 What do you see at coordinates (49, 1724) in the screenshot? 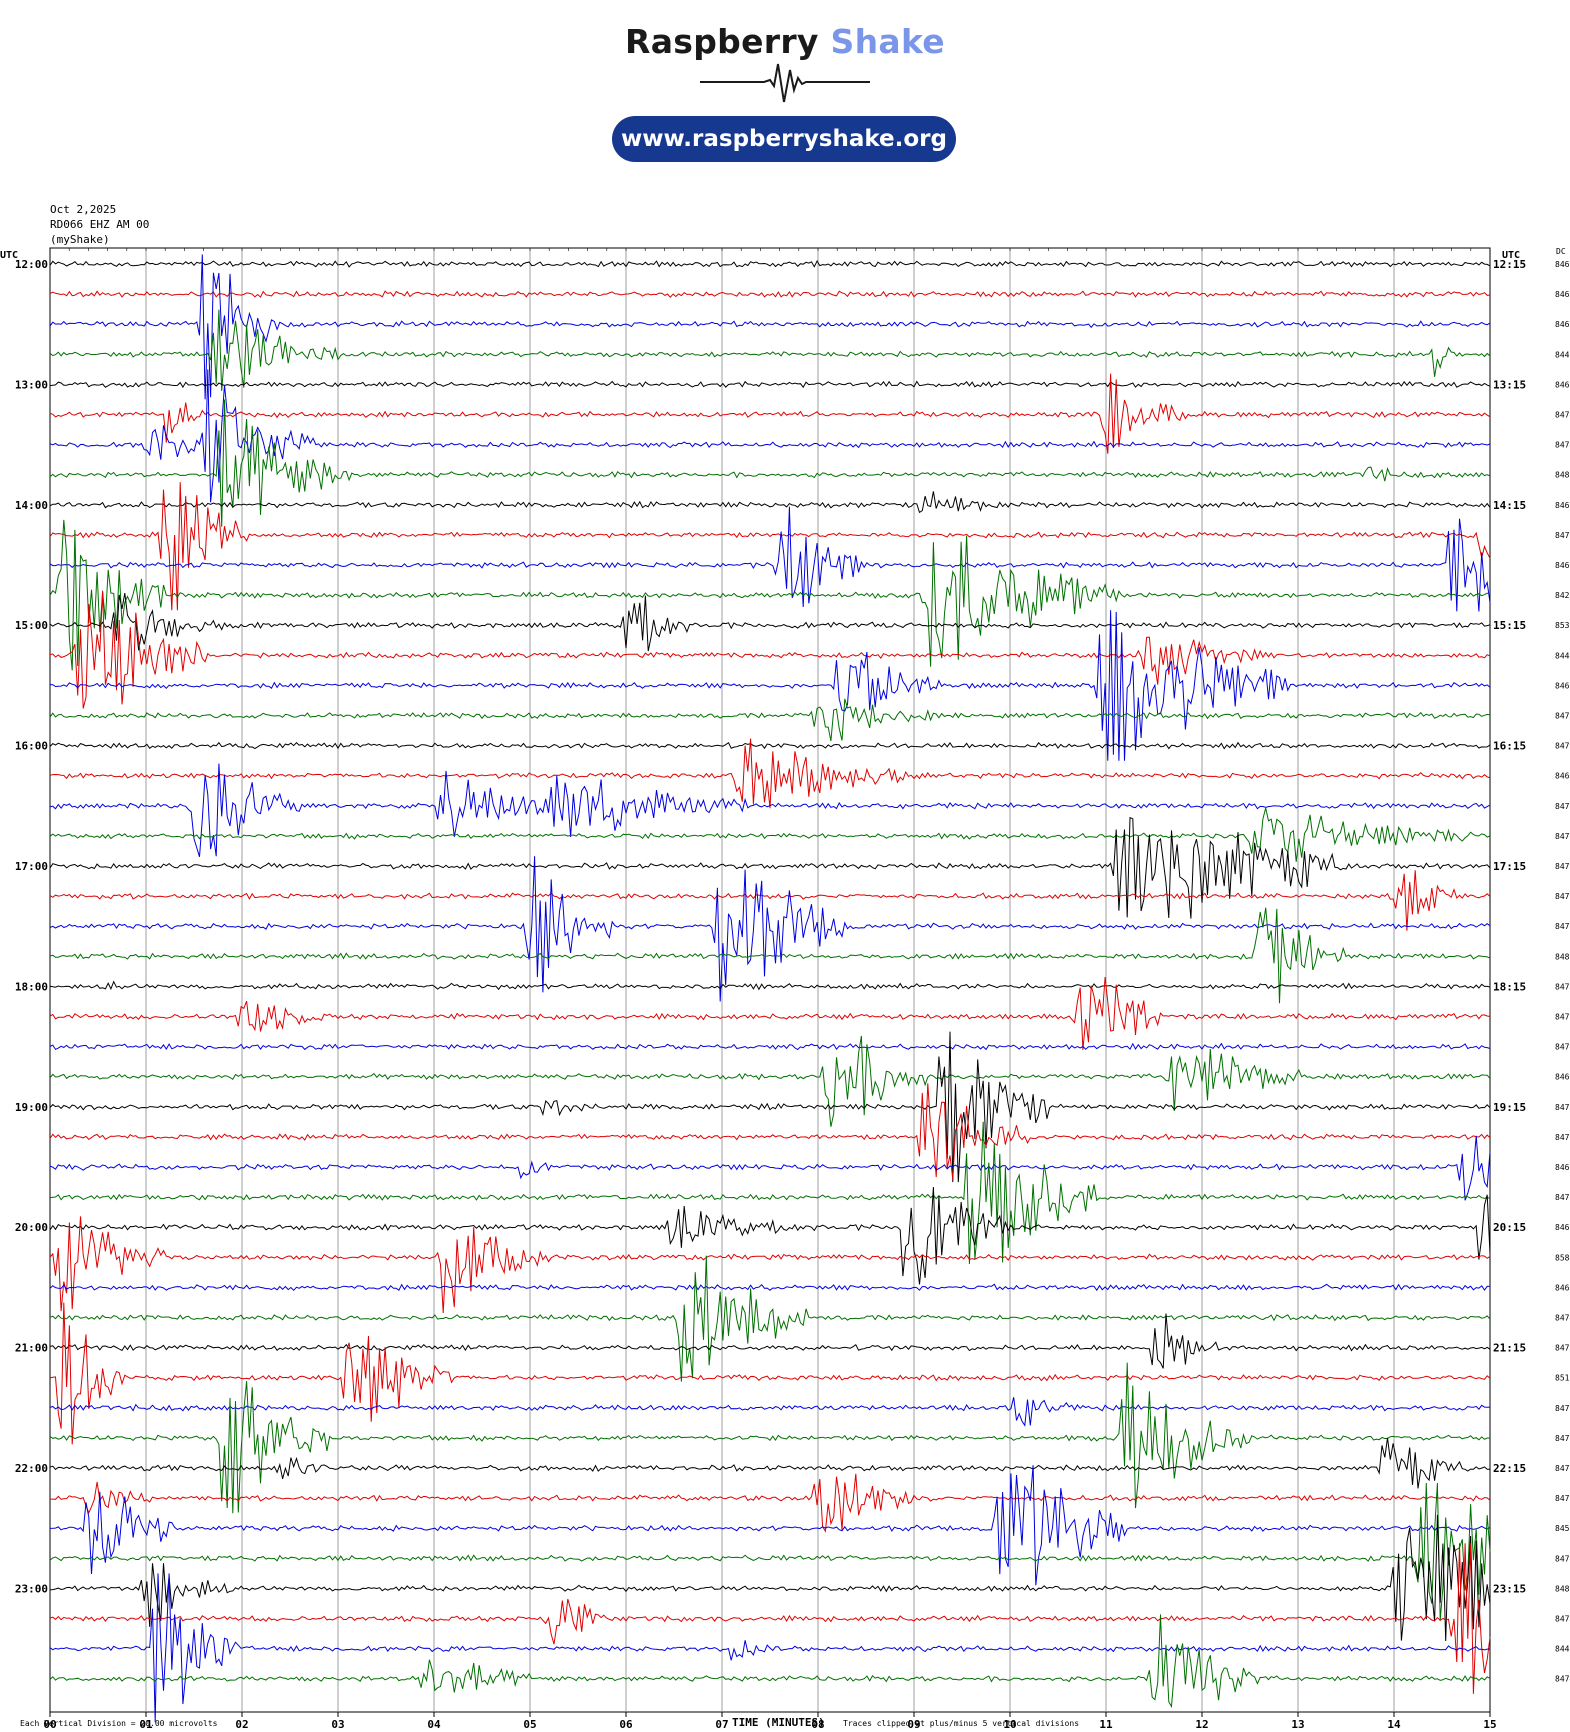
I see `x-tick-label: 00` at bounding box center [49, 1724].